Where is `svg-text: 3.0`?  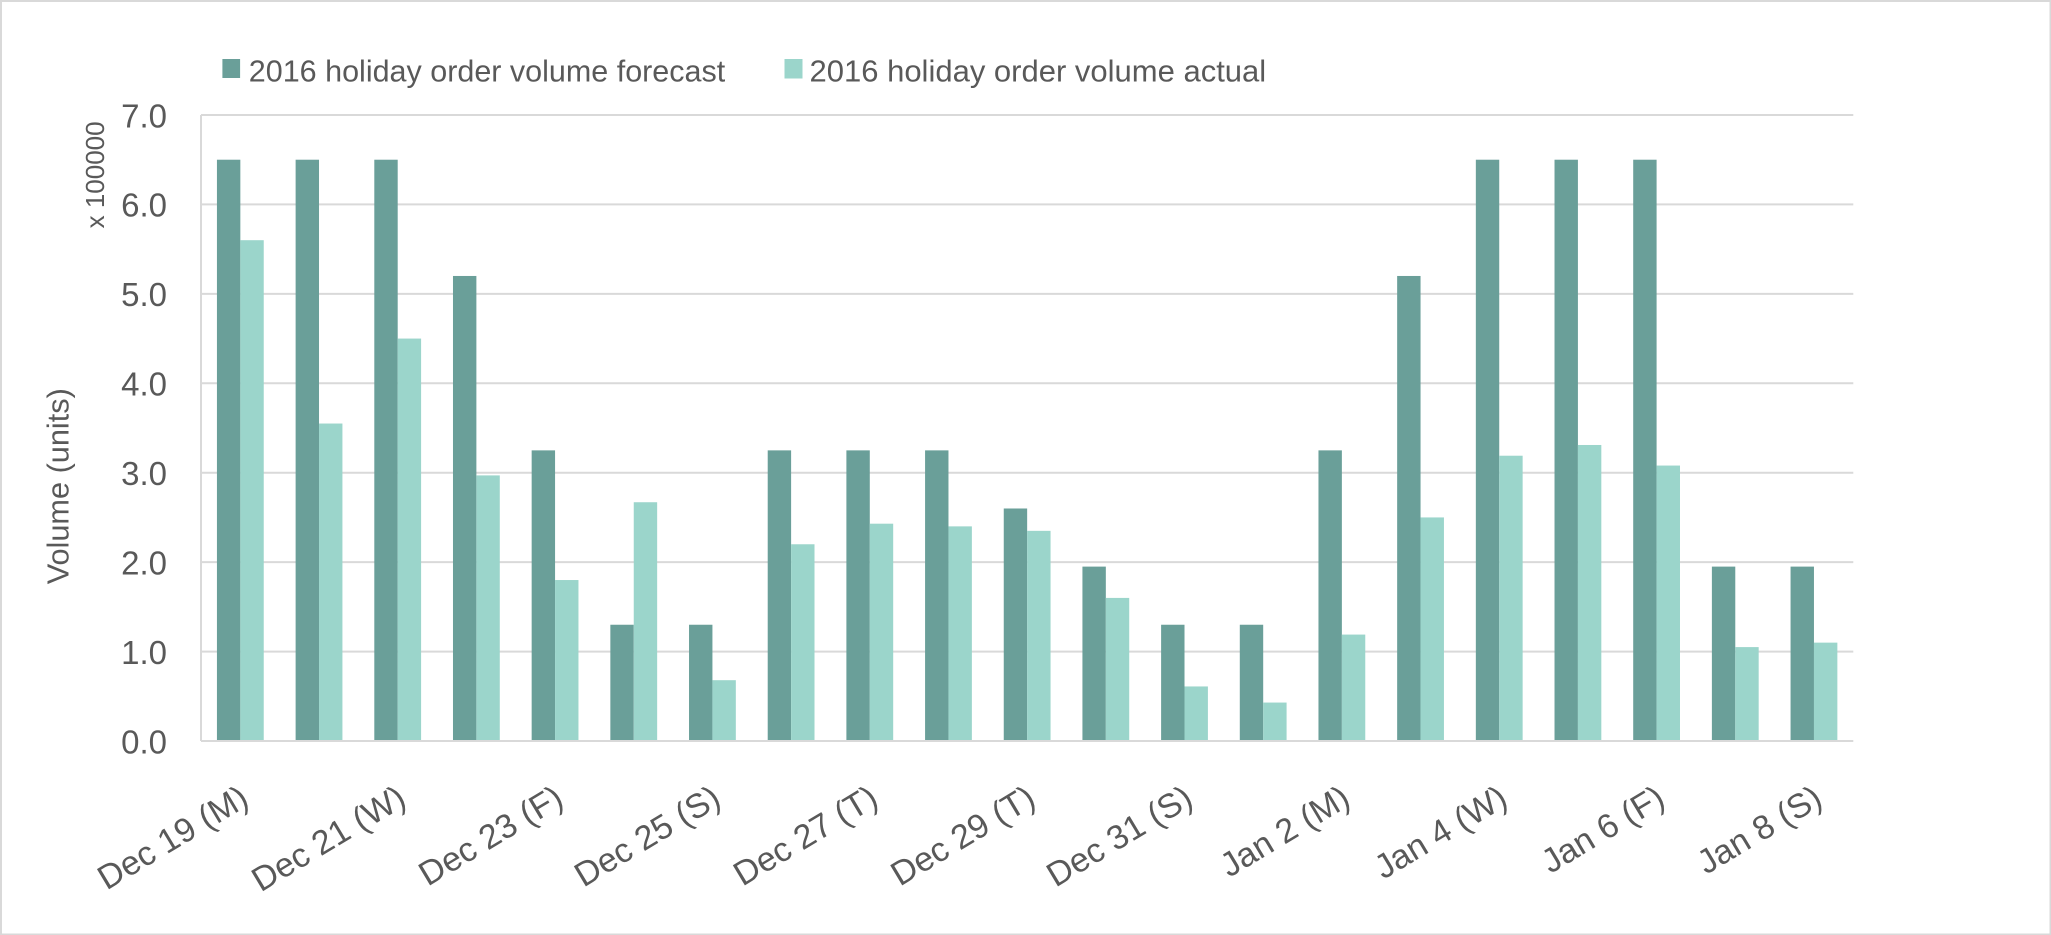 svg-text: 3.0 is located at coordinates (144, 473).